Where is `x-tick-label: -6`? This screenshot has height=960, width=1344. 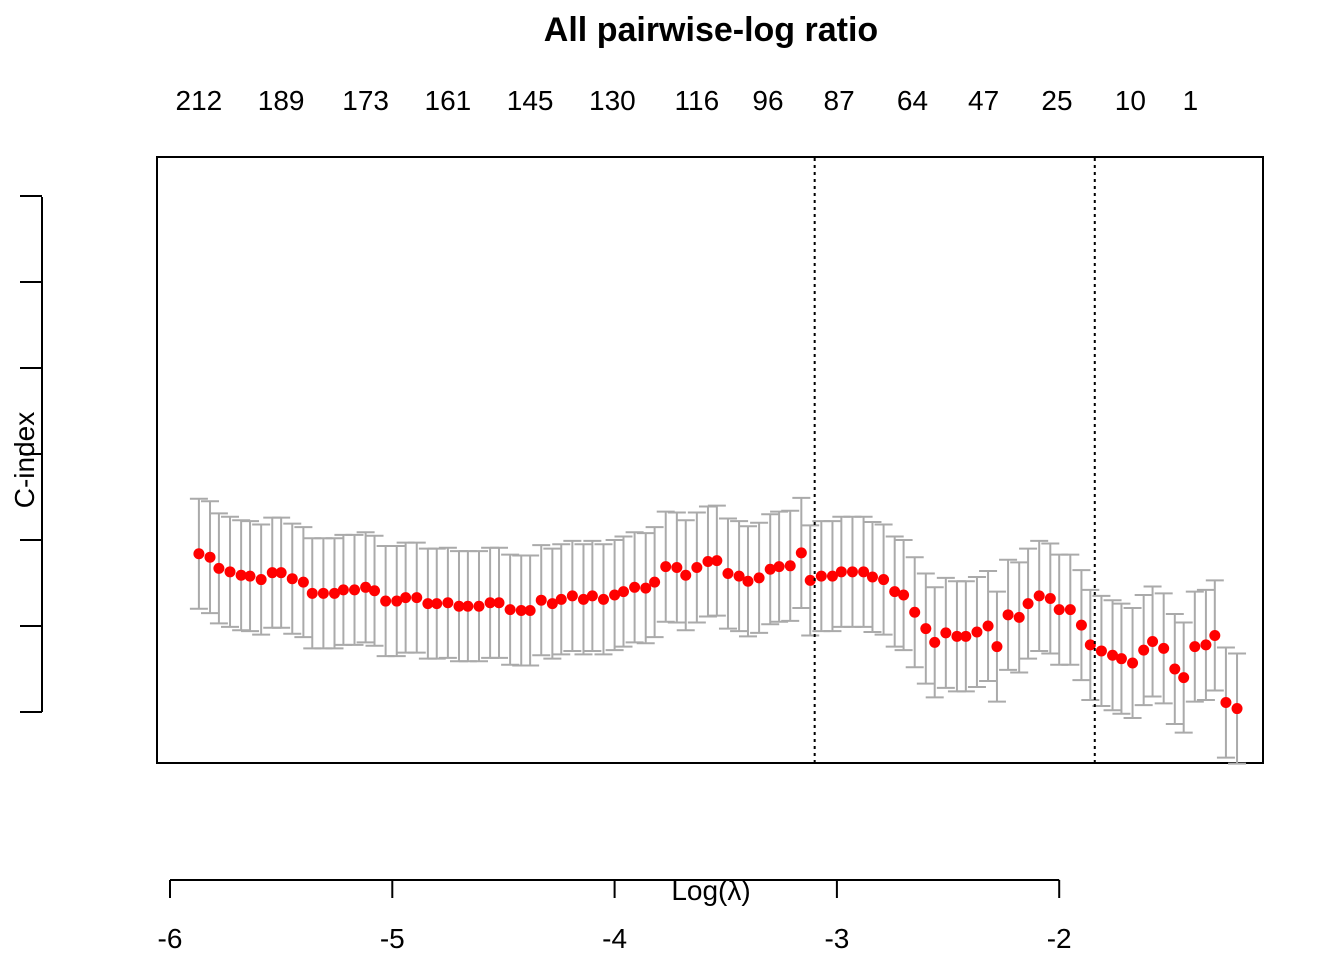 x-tick-label: -6 is located at coordinates (170, 938).